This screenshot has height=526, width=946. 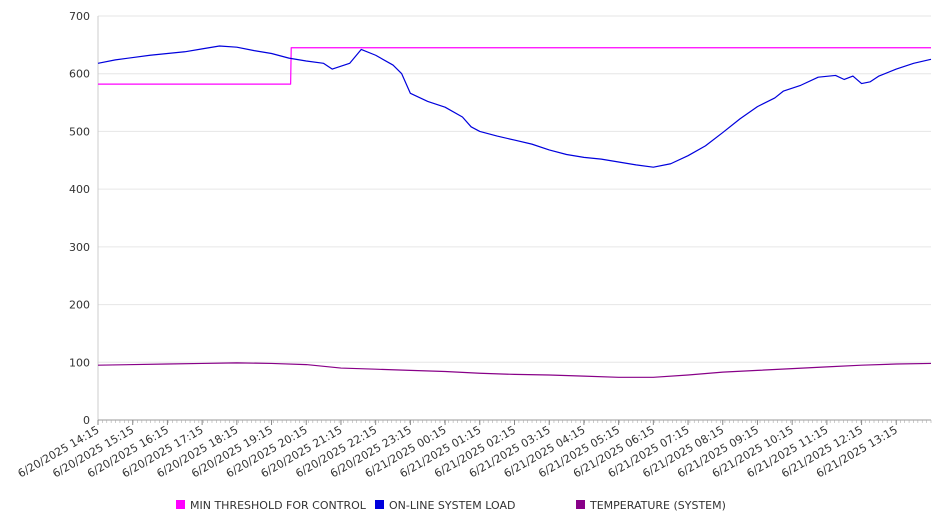 I want to click on legend-label: ON-LINE SYSTEM LOAD, so click(x=452, y=505).